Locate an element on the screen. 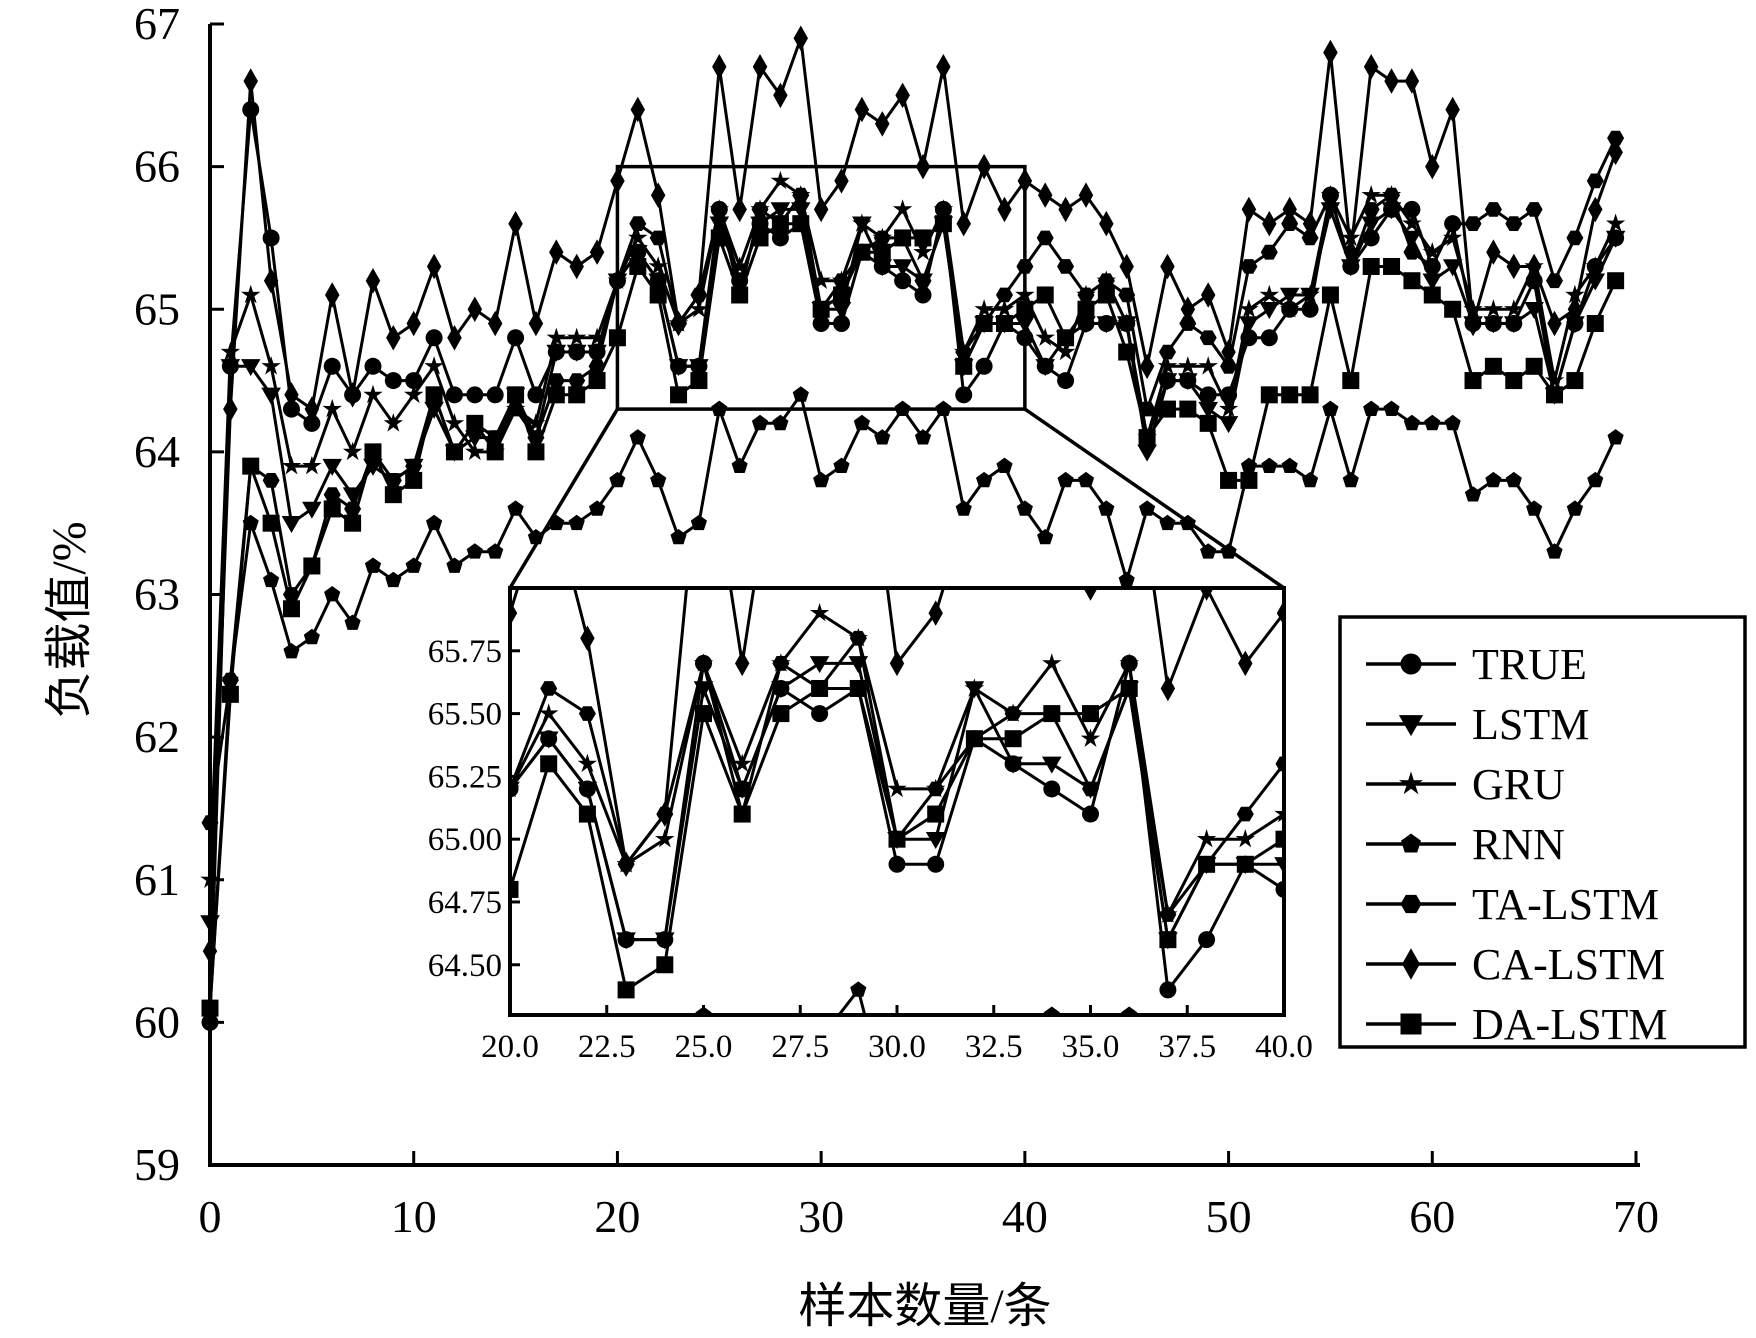  legend-item-da-lstm: DA-LSTM is located at coordinates (1517, 1024).